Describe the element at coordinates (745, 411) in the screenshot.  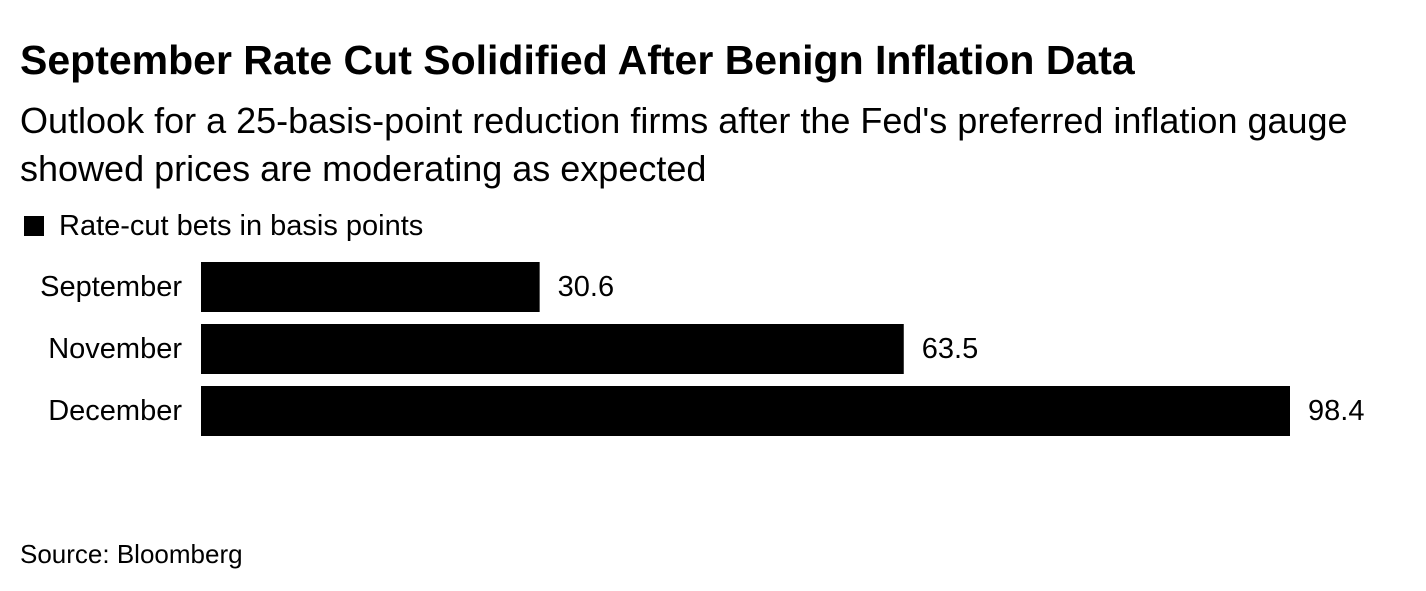
I see `bar-december` at that location.